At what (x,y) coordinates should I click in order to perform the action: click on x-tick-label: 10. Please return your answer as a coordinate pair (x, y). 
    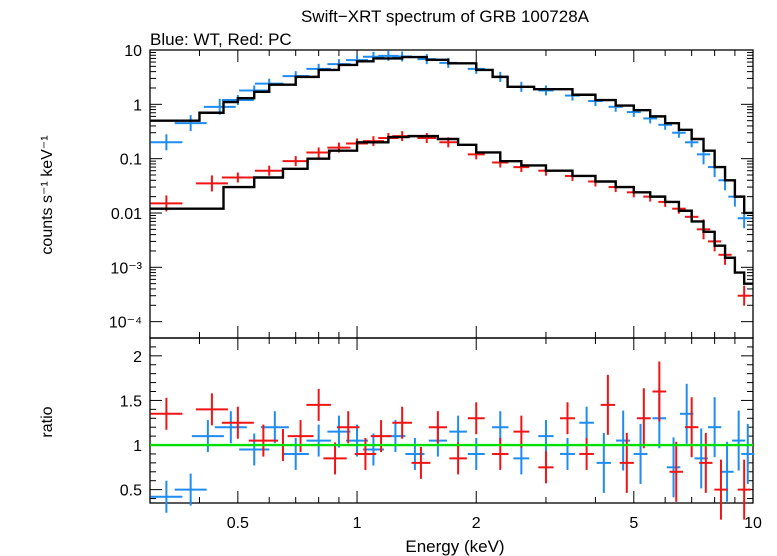
    Looking at the image, I should click on (753, 523).